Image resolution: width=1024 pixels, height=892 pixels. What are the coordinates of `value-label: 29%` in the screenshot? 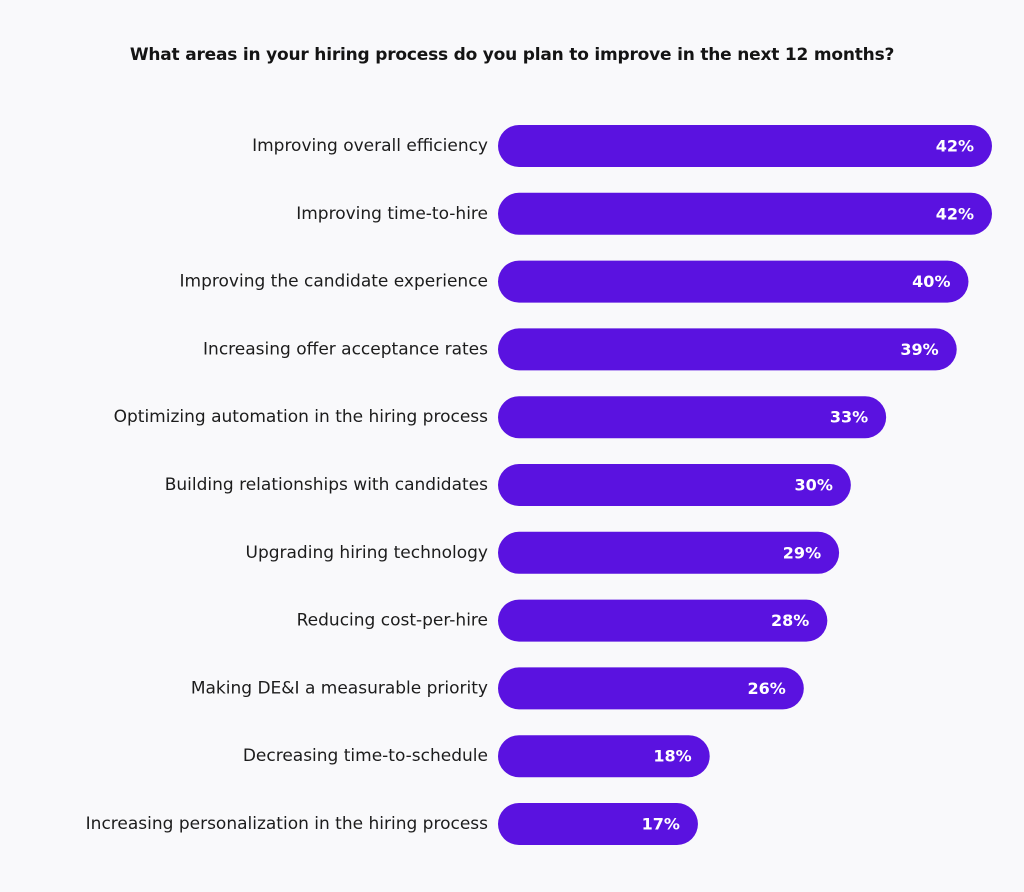 It's located at (802, 552).